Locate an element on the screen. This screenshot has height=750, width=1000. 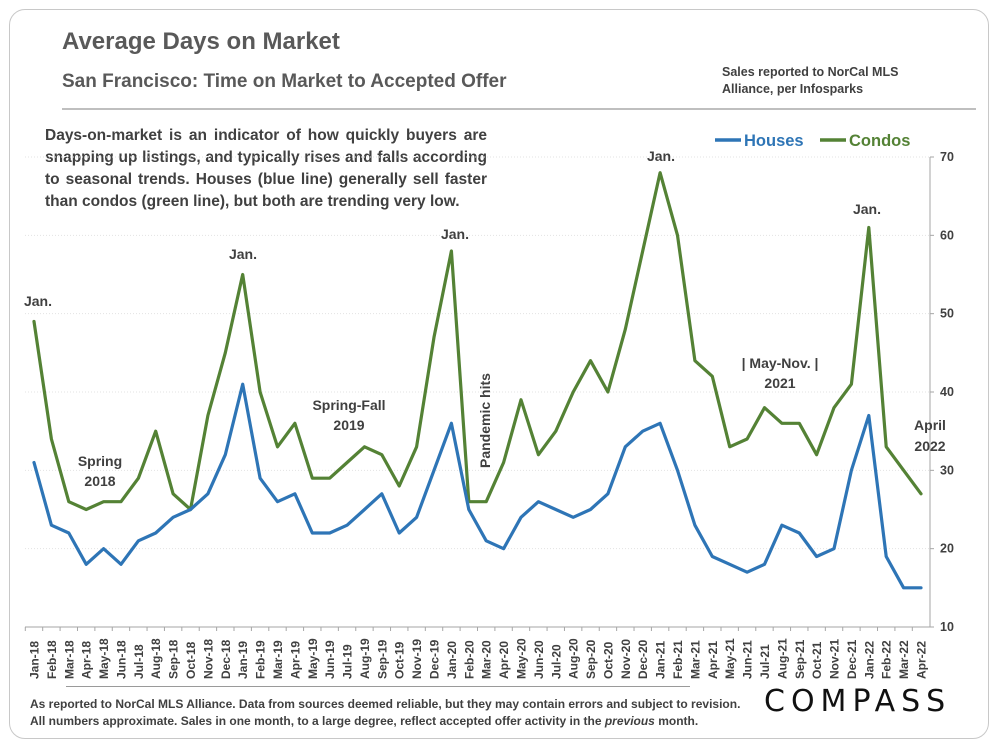
x-tick-label-jun-20: Jun-20 is located at coordinates (539, 659).